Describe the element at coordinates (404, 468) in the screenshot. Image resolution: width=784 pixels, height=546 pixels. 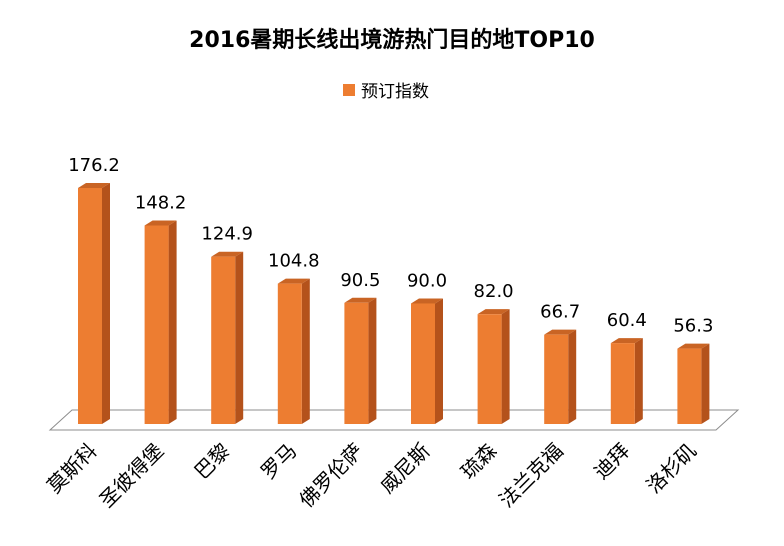
I see `category-label: 威尼斯` at that location.